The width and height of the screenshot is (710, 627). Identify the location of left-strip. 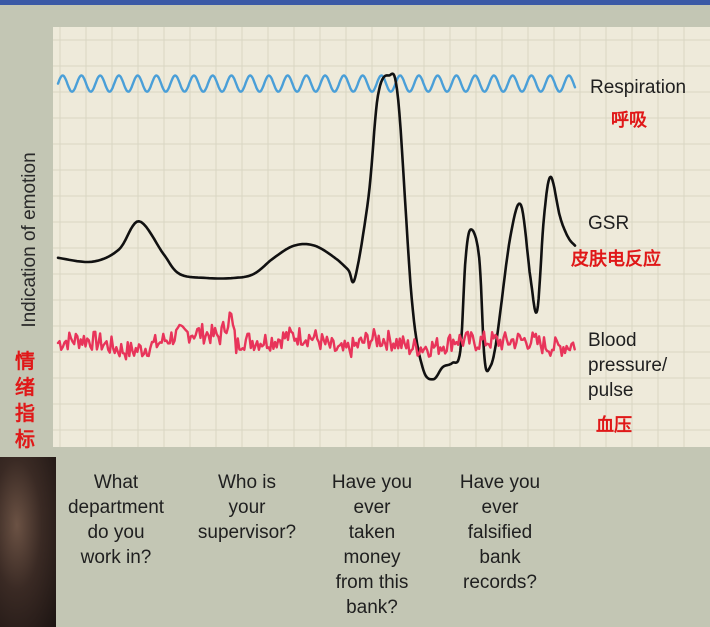
(9, 231).